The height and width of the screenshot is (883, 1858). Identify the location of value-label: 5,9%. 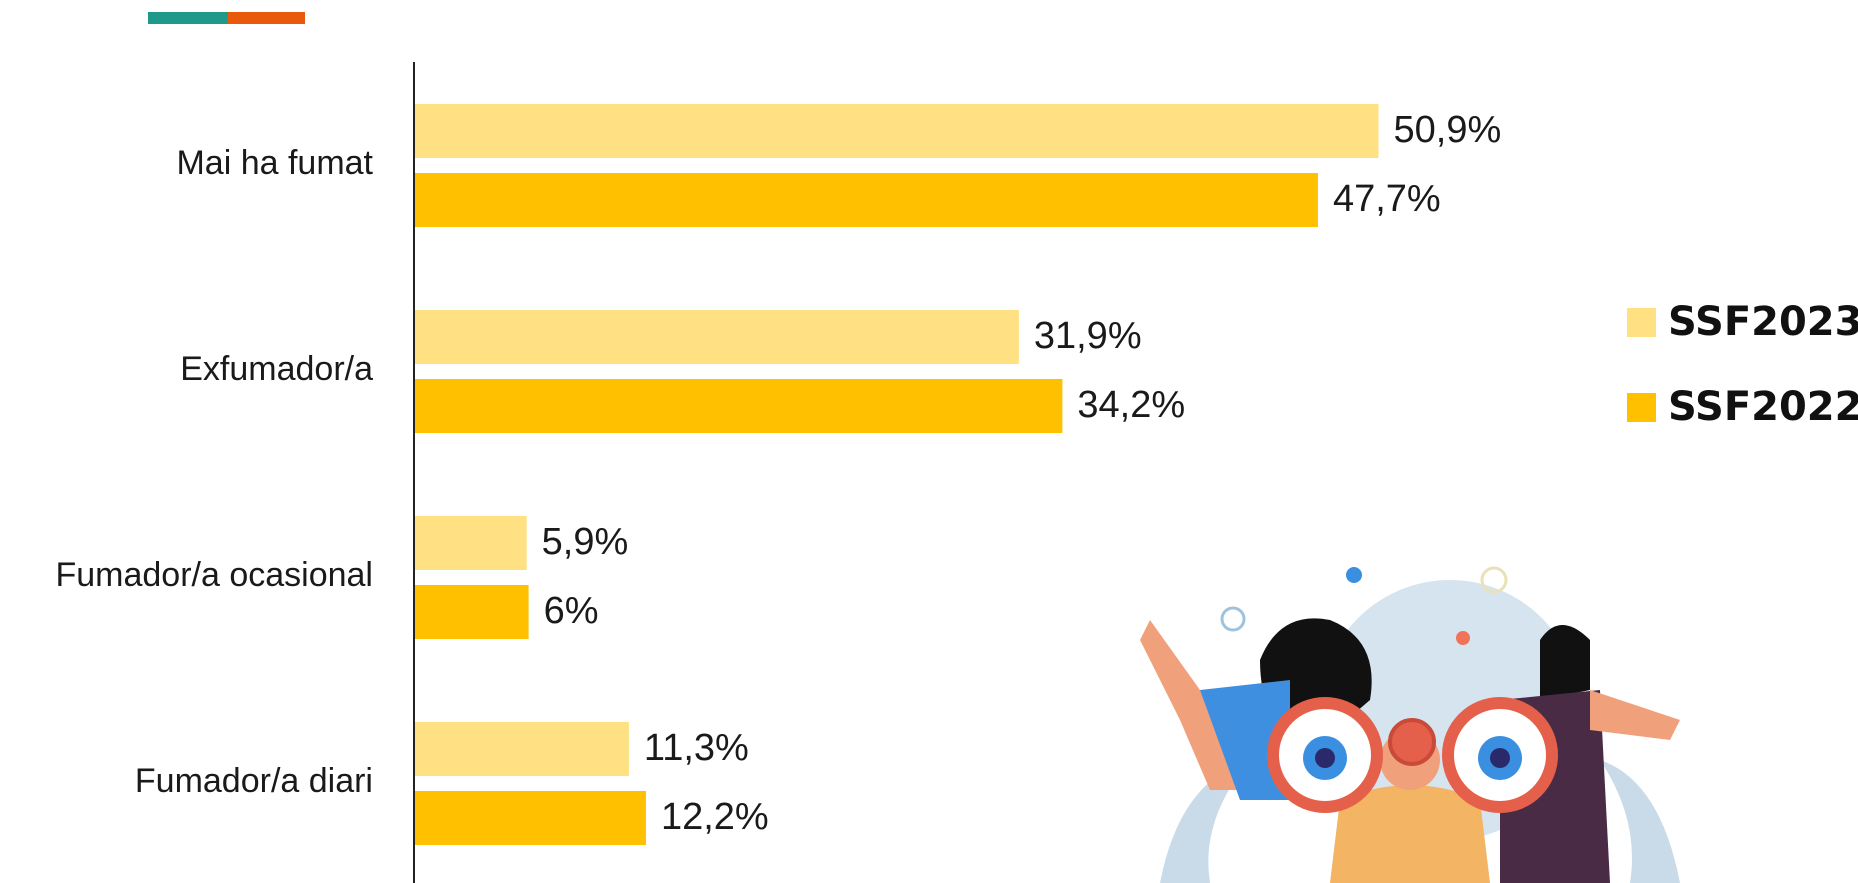
(585, 542).